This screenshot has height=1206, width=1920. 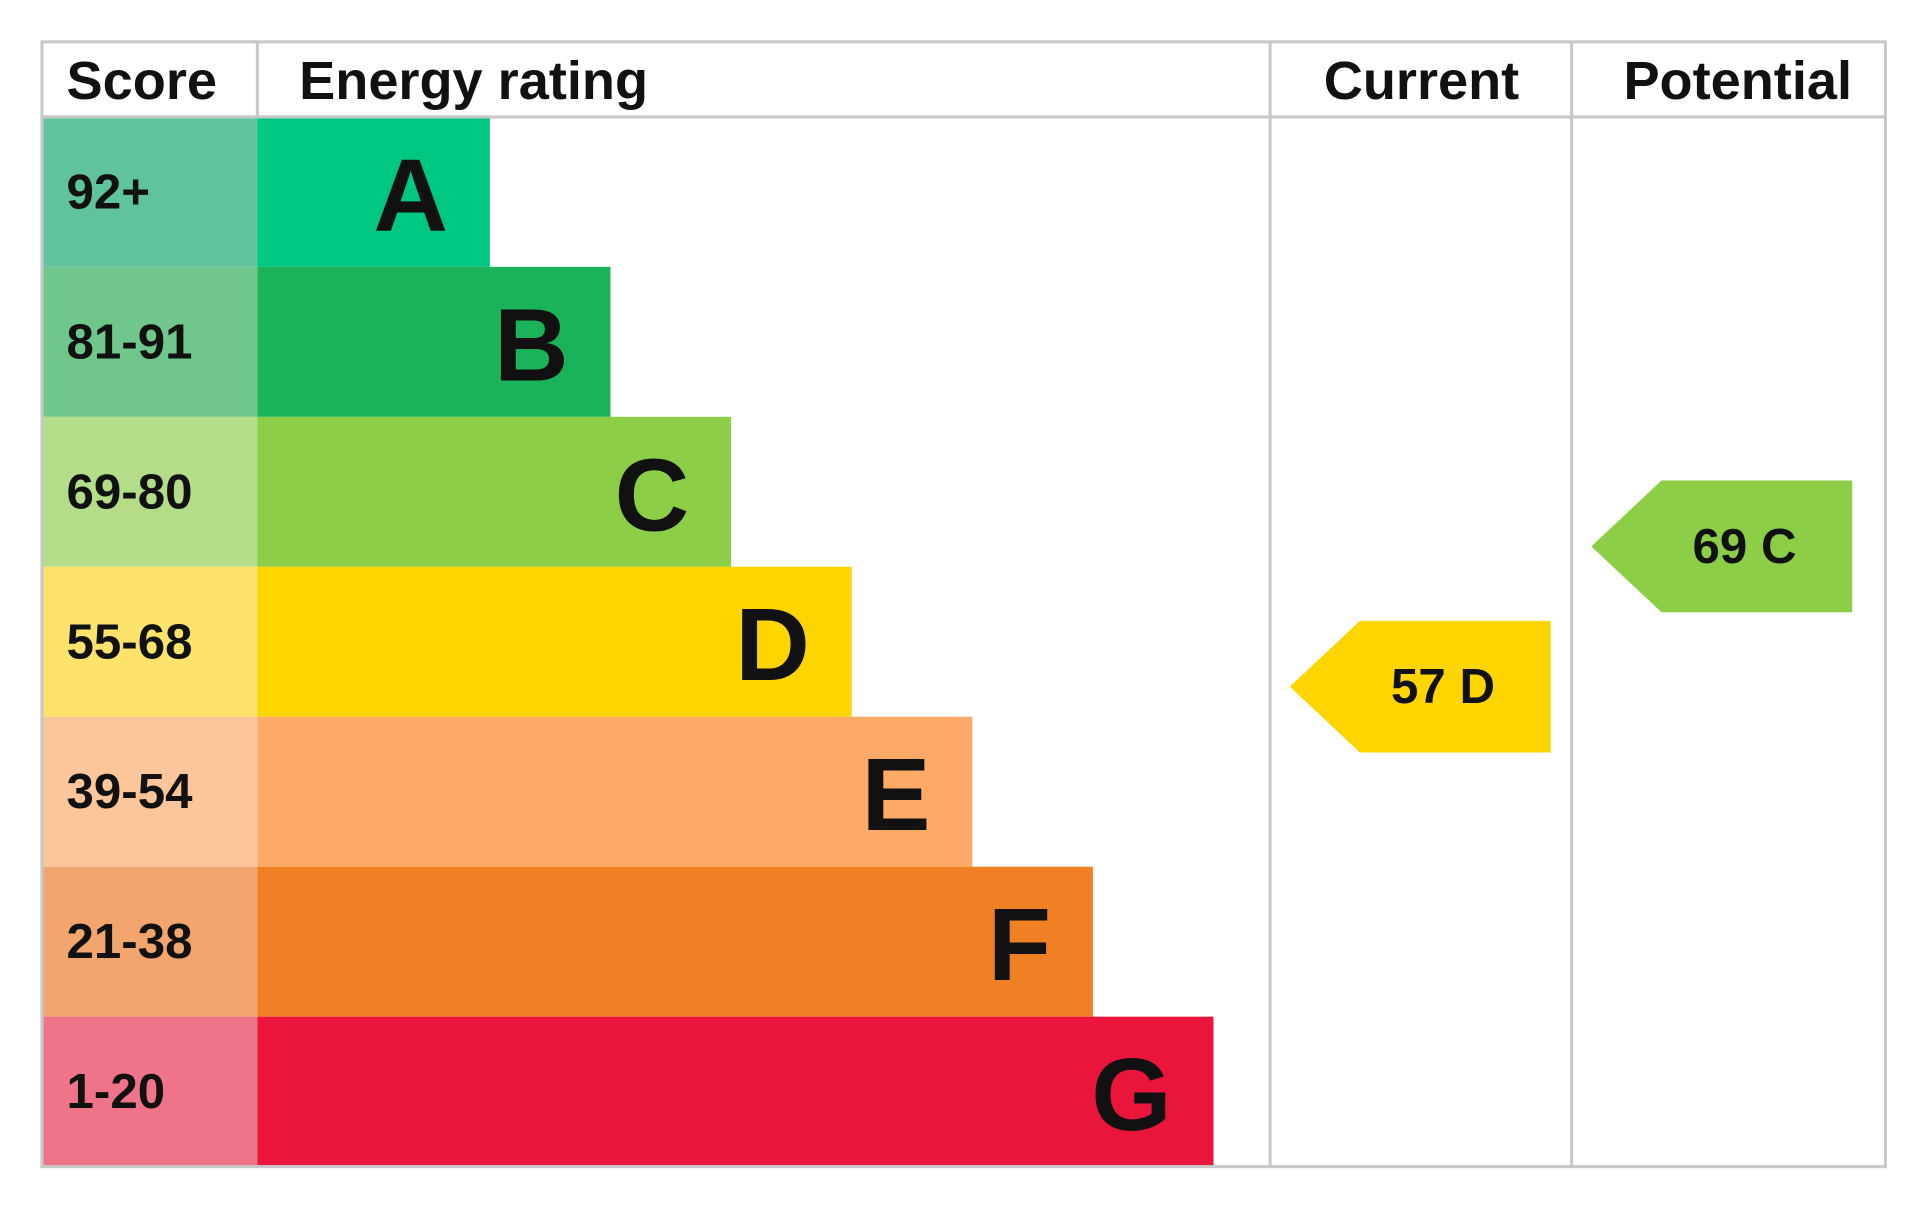 I want to click on header-current: Current, so click(x=1421, y=81).